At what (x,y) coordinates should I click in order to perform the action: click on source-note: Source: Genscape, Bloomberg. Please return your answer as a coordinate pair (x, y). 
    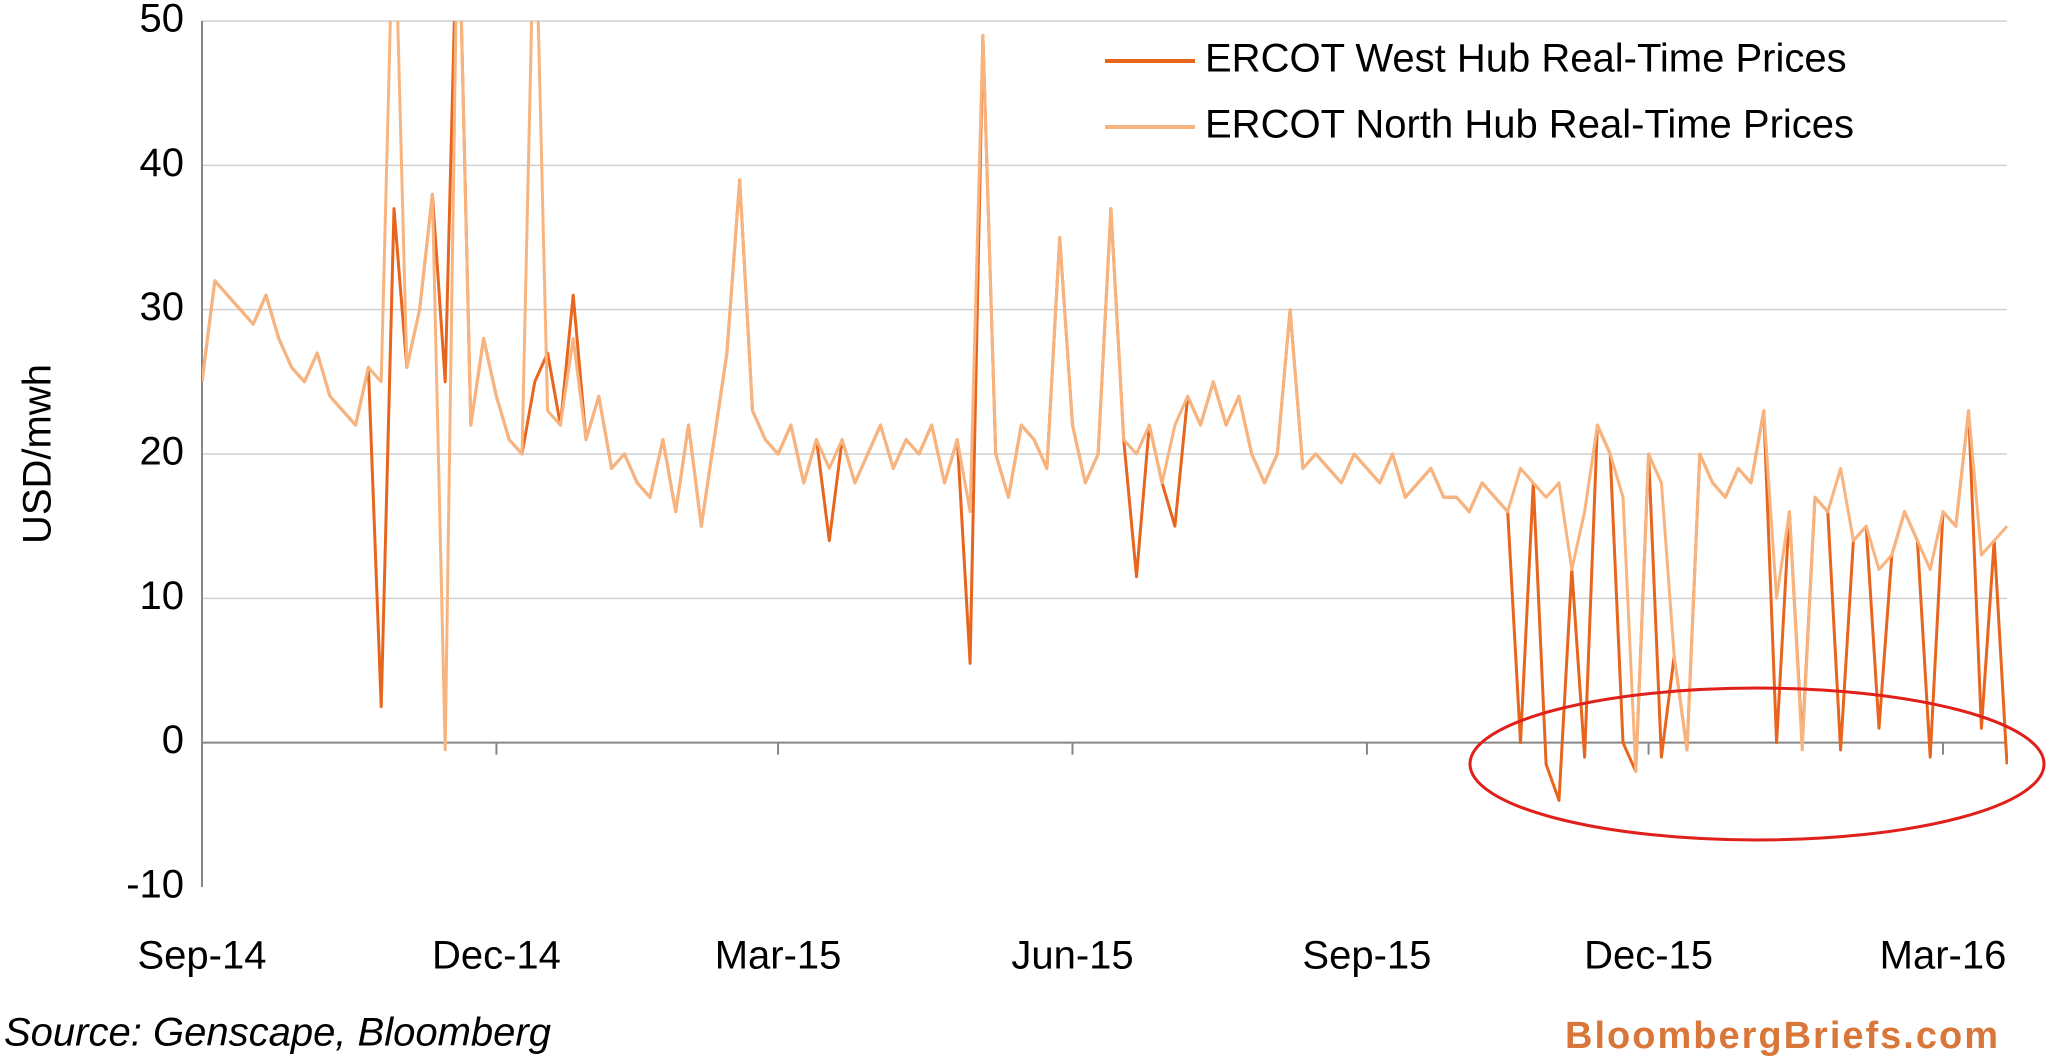
    Looking at the image, I should click on (277, 1033).